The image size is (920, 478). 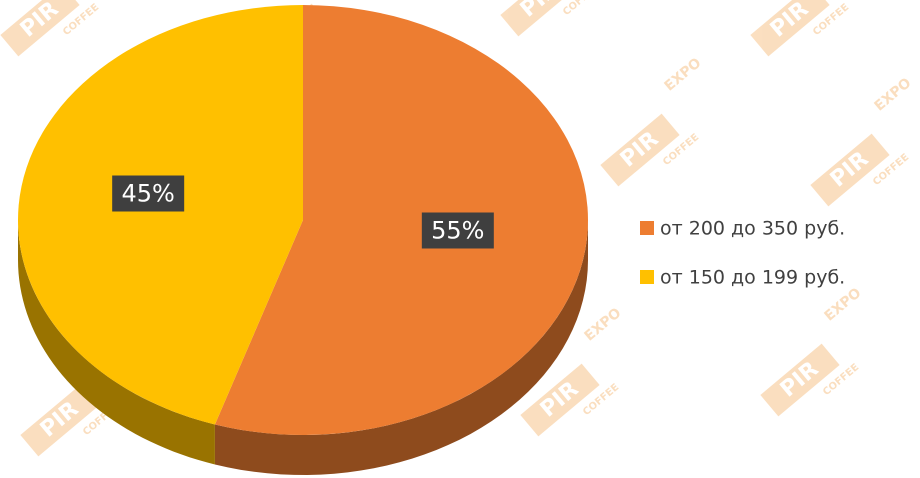 I want to click on watermark-text: COFFEE, so click(x=581, y=9).